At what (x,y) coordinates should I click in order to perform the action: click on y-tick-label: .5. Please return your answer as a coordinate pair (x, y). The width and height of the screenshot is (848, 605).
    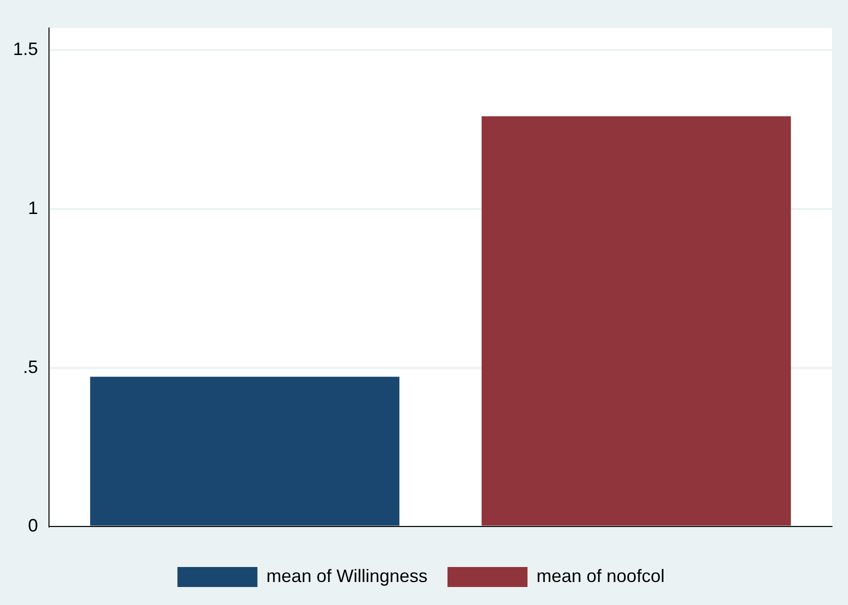
    Looking at the image, I should click on (30, 366).